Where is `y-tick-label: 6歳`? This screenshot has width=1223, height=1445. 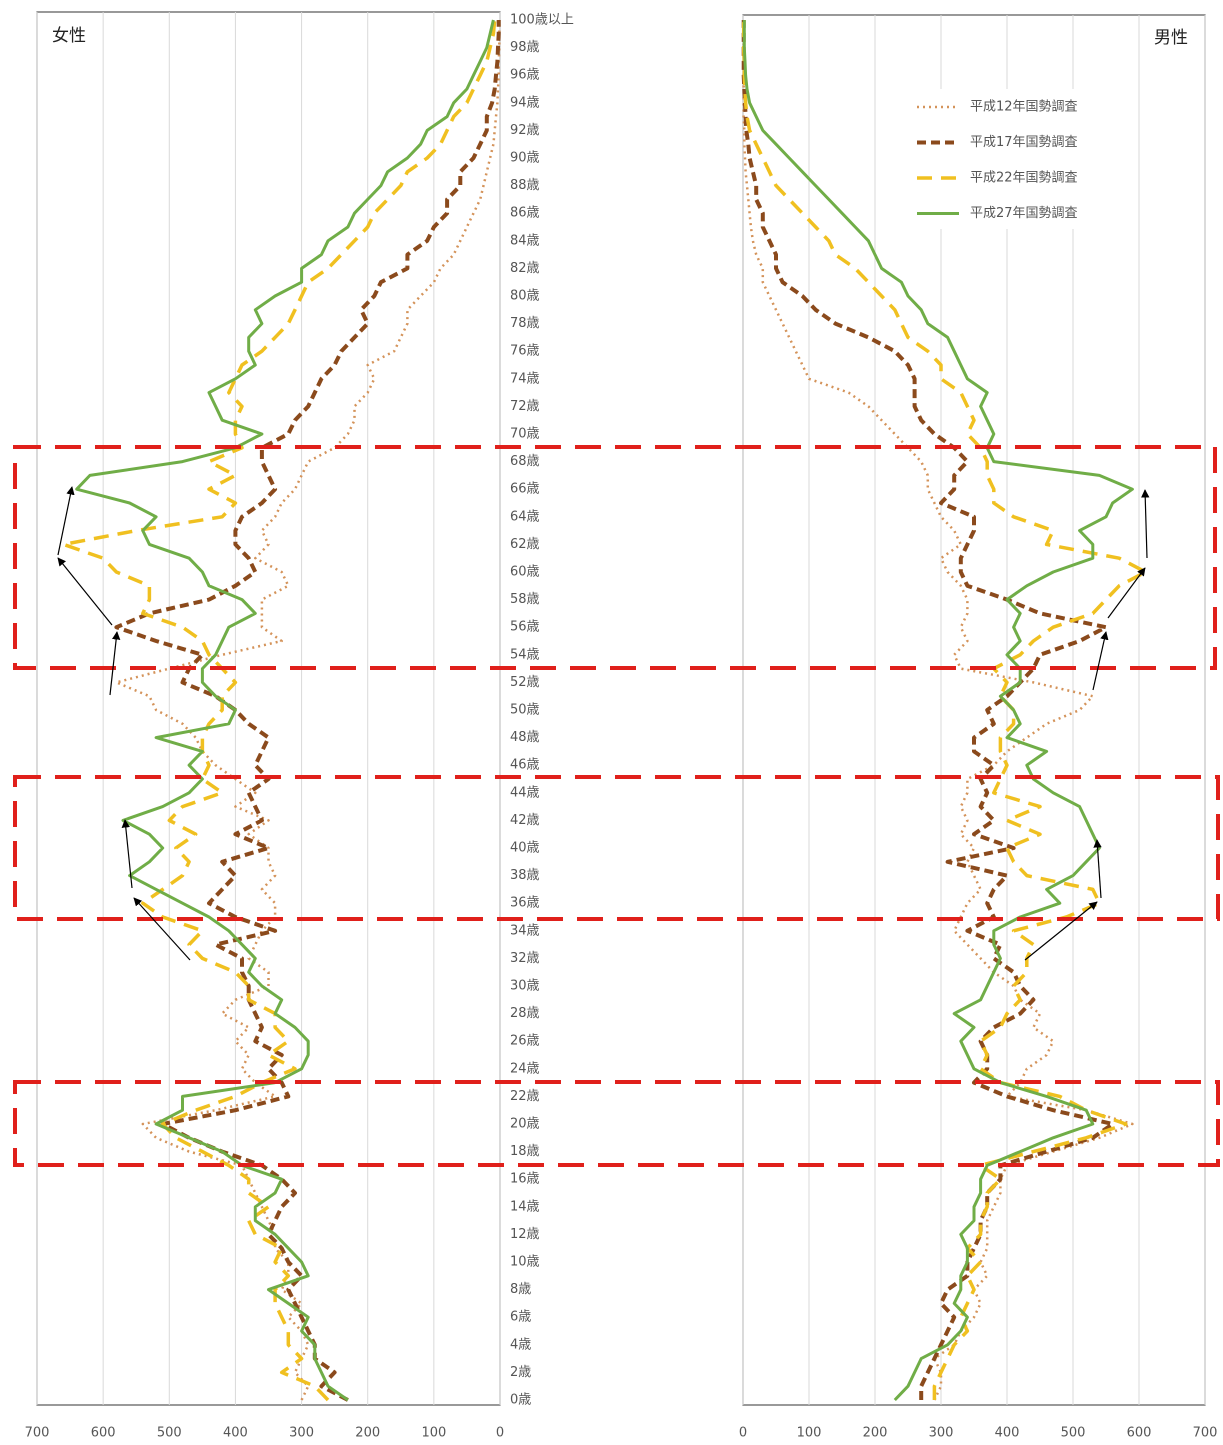 y-tick-label: 6歳 is located at coordinates (520, 1317).